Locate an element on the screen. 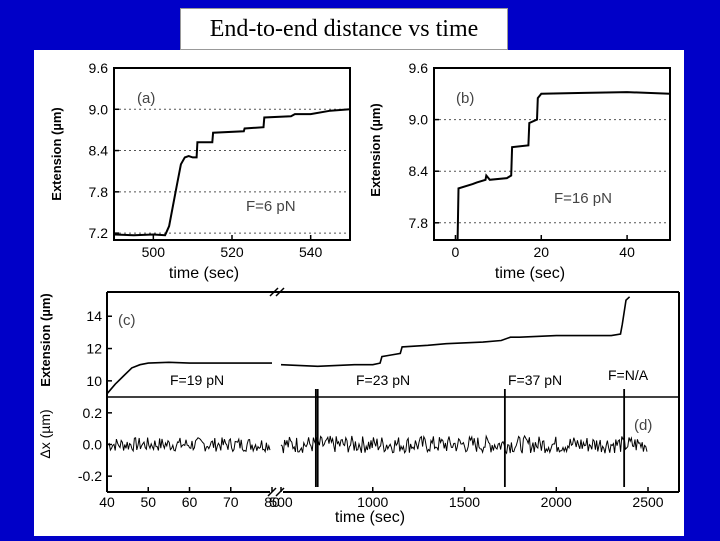 The image size is (720, 541). chart-c-panel-label: (c) is located at coordinates (127, 320).